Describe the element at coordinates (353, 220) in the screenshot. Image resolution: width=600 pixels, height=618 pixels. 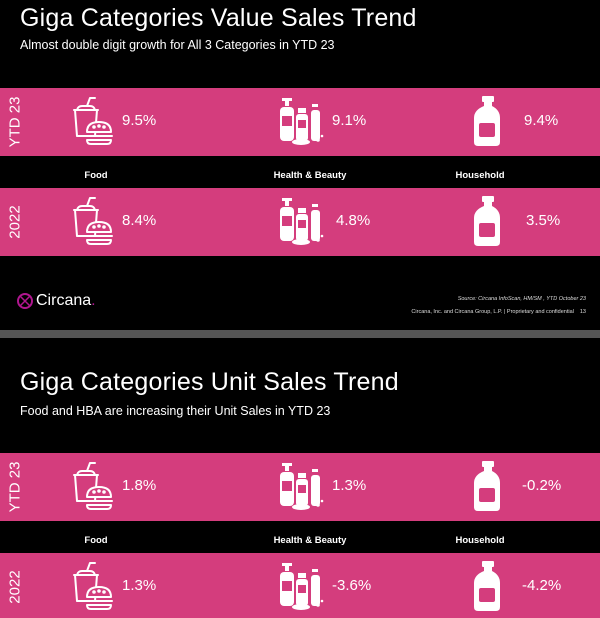
I see `health-beauty-value: 4.8%` at that location.